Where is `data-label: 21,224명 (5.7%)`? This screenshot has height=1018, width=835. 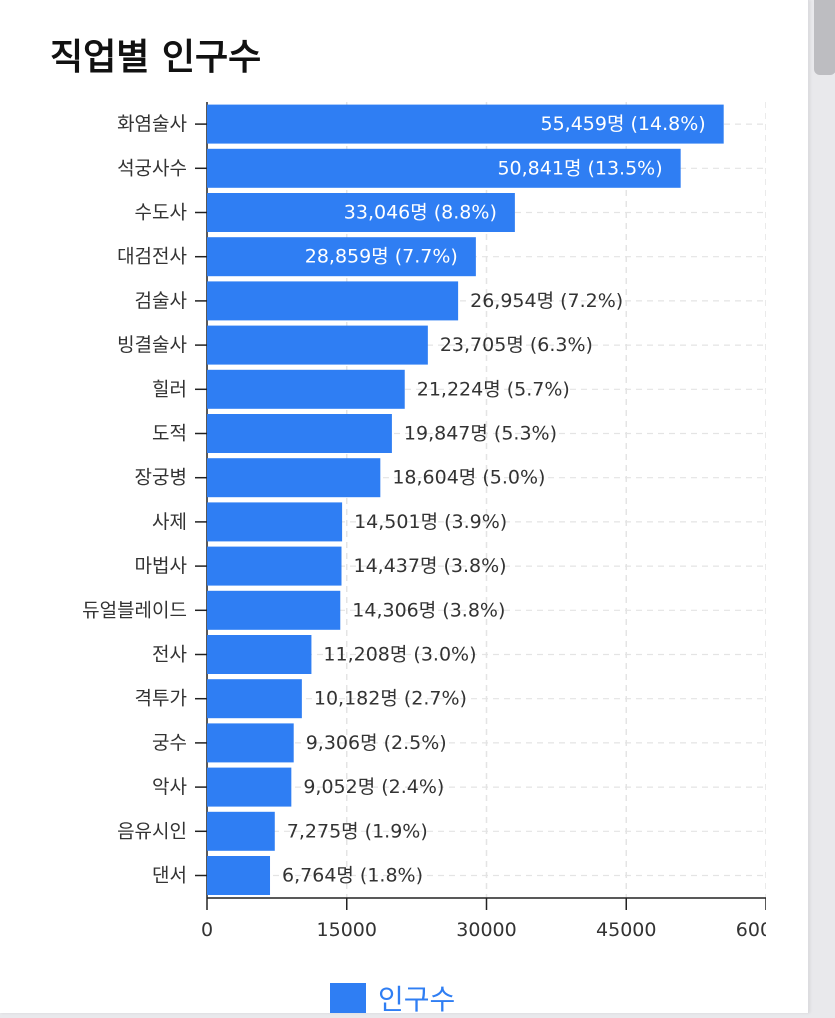 data-label: 21,224명 (5.7%) is located at coordinates (493, 389).